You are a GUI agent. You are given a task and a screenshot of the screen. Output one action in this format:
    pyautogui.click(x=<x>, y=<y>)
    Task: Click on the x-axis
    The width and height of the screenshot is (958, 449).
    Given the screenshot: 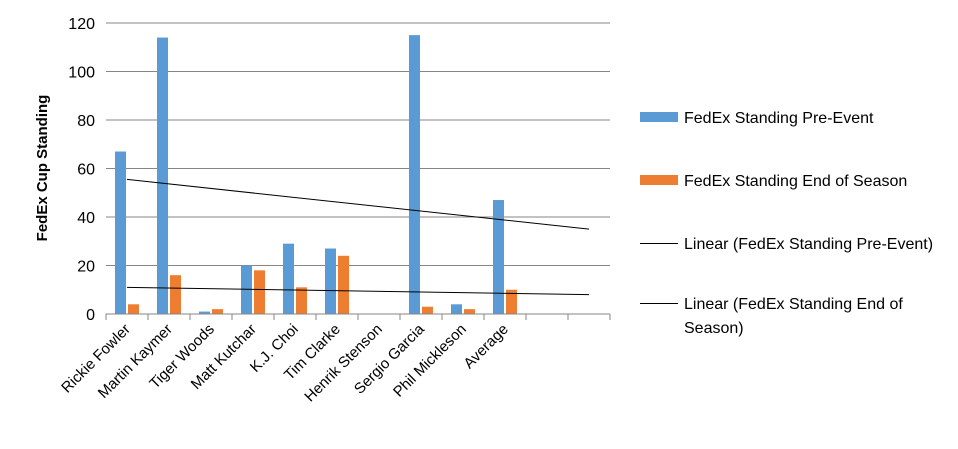 What is the action you would take?
    pyautogui.click(x=358, y=316)
    